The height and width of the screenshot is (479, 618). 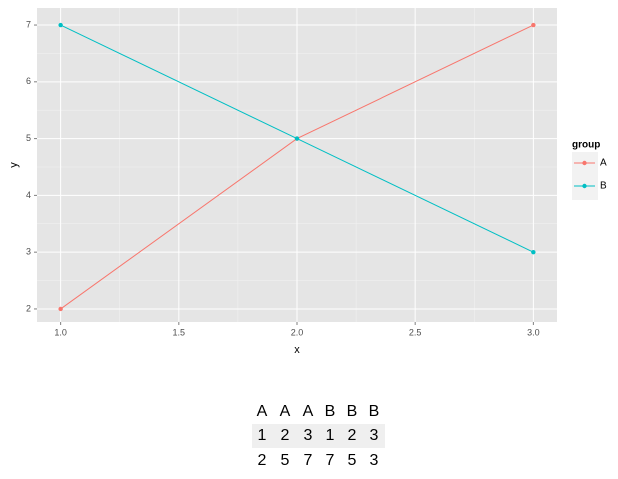 What do you see at coordinates (179, 332) in the screenshot?
I see `x-tick-label: 1.5` at bounding box center [179, 332].